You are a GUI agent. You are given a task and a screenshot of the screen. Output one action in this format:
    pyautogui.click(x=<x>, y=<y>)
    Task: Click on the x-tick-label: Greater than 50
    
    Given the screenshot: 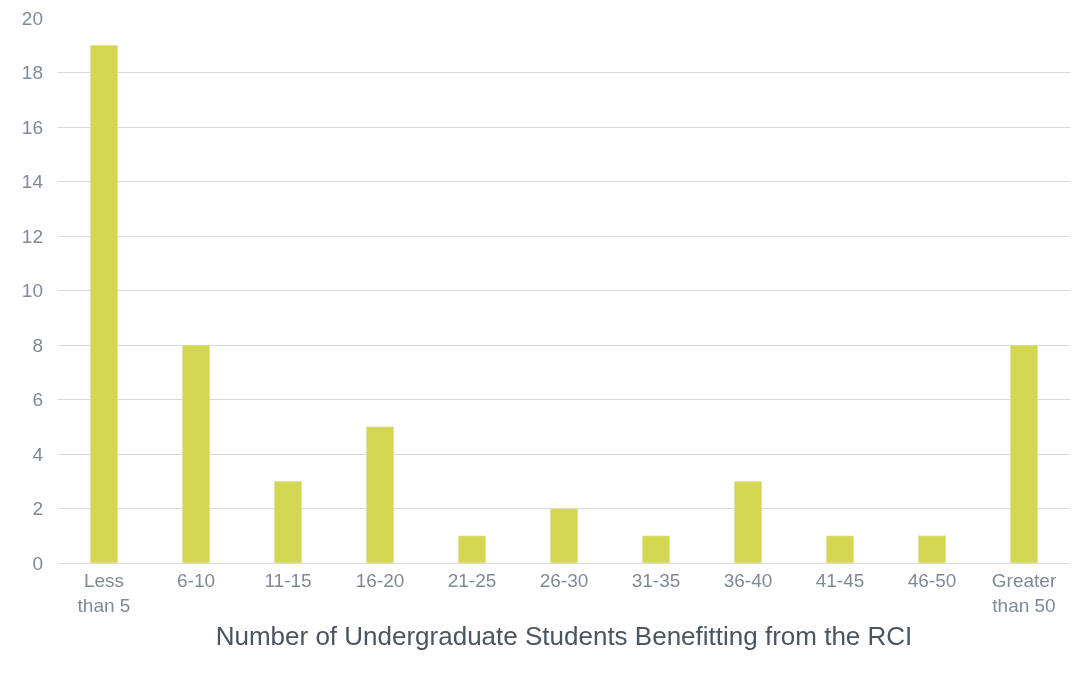 What is the action you would take?
    pyautogui.click(x=1024, y=592)
    